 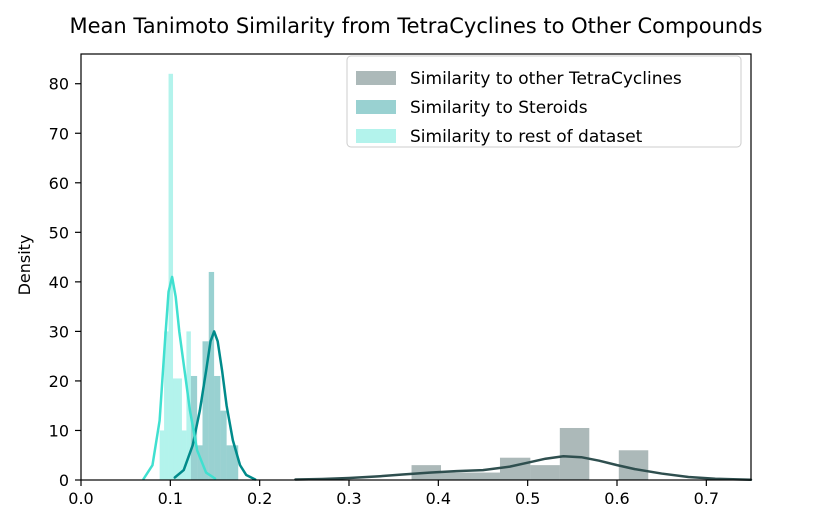 I want to click on x-tick-label: 0.3, so click(x=348, y=498).